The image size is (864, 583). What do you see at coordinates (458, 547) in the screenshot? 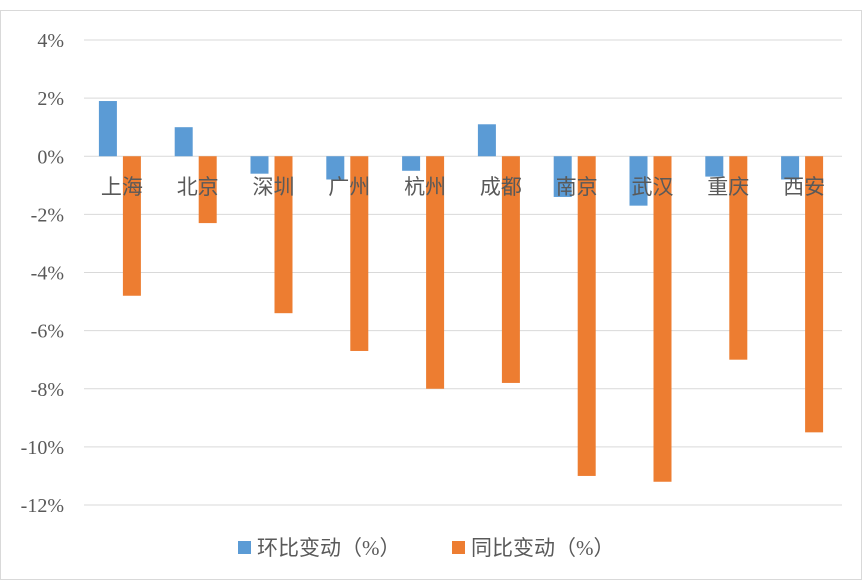
I see `legend-swatch-yoy` at bounding box center [458, 547].